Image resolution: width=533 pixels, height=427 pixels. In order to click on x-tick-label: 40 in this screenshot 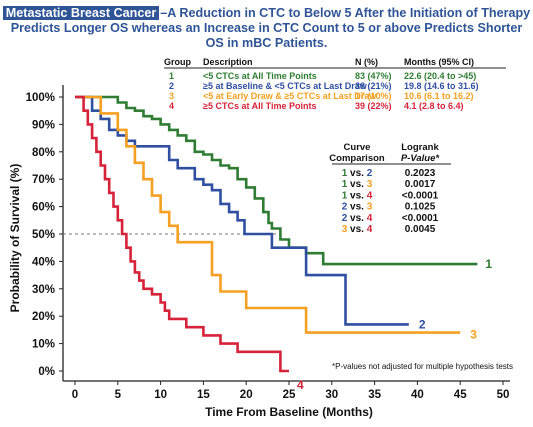, I will do `click(417, 395)`.